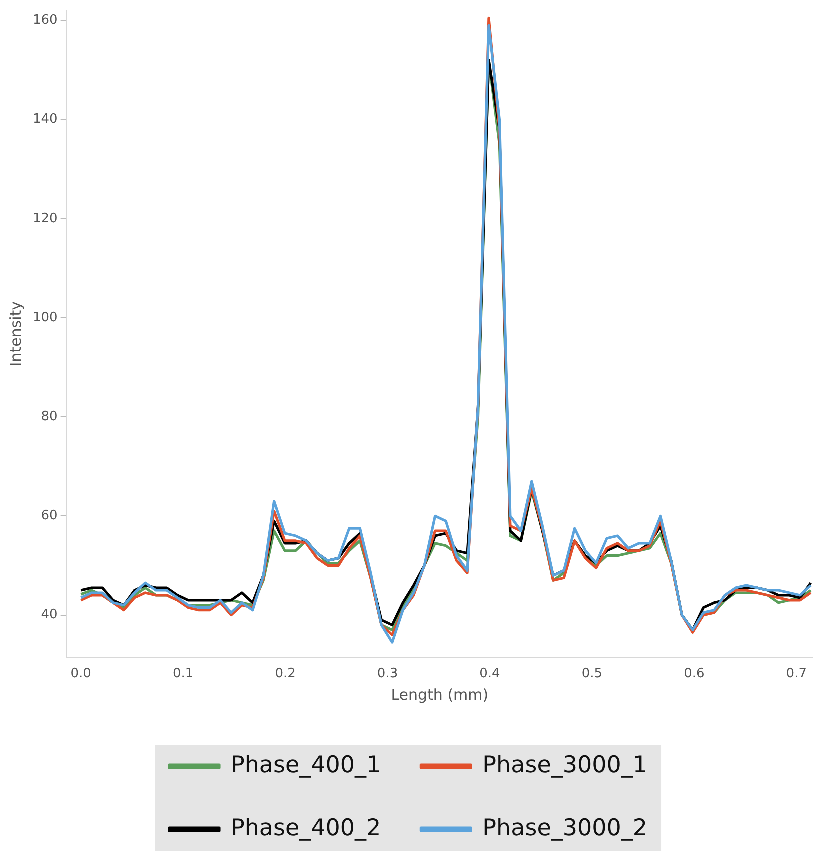 The image size is (819, 855). Describe the element at coordinates (694, 674) in the screenshot. I see `x-tick-label: 0.6` at that location.